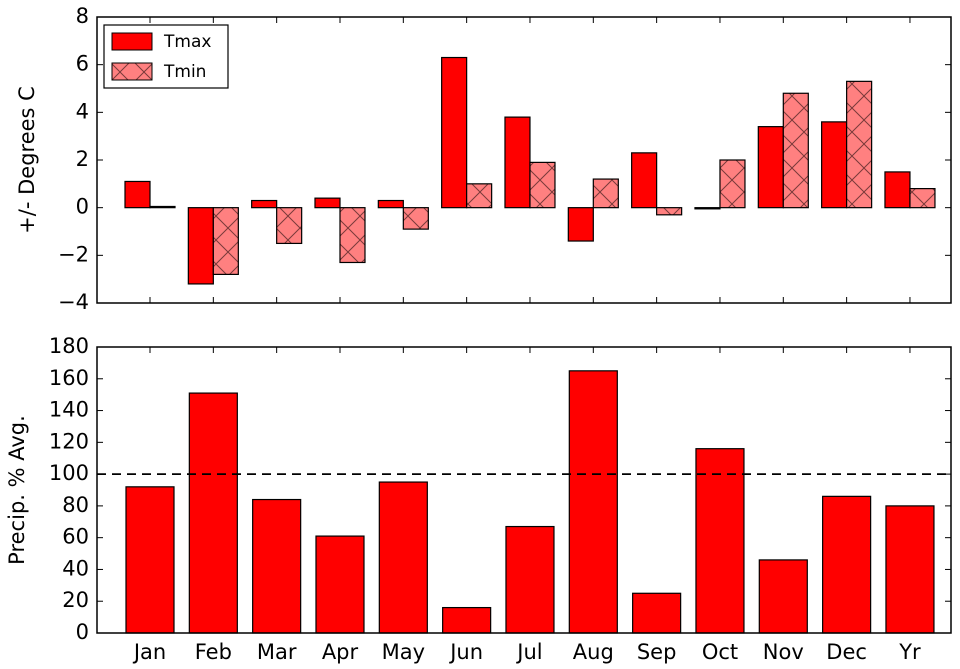  Describe the element at coordinates (213, 652) in the screenshot. I see `x-tick-label: Feb` at that location.